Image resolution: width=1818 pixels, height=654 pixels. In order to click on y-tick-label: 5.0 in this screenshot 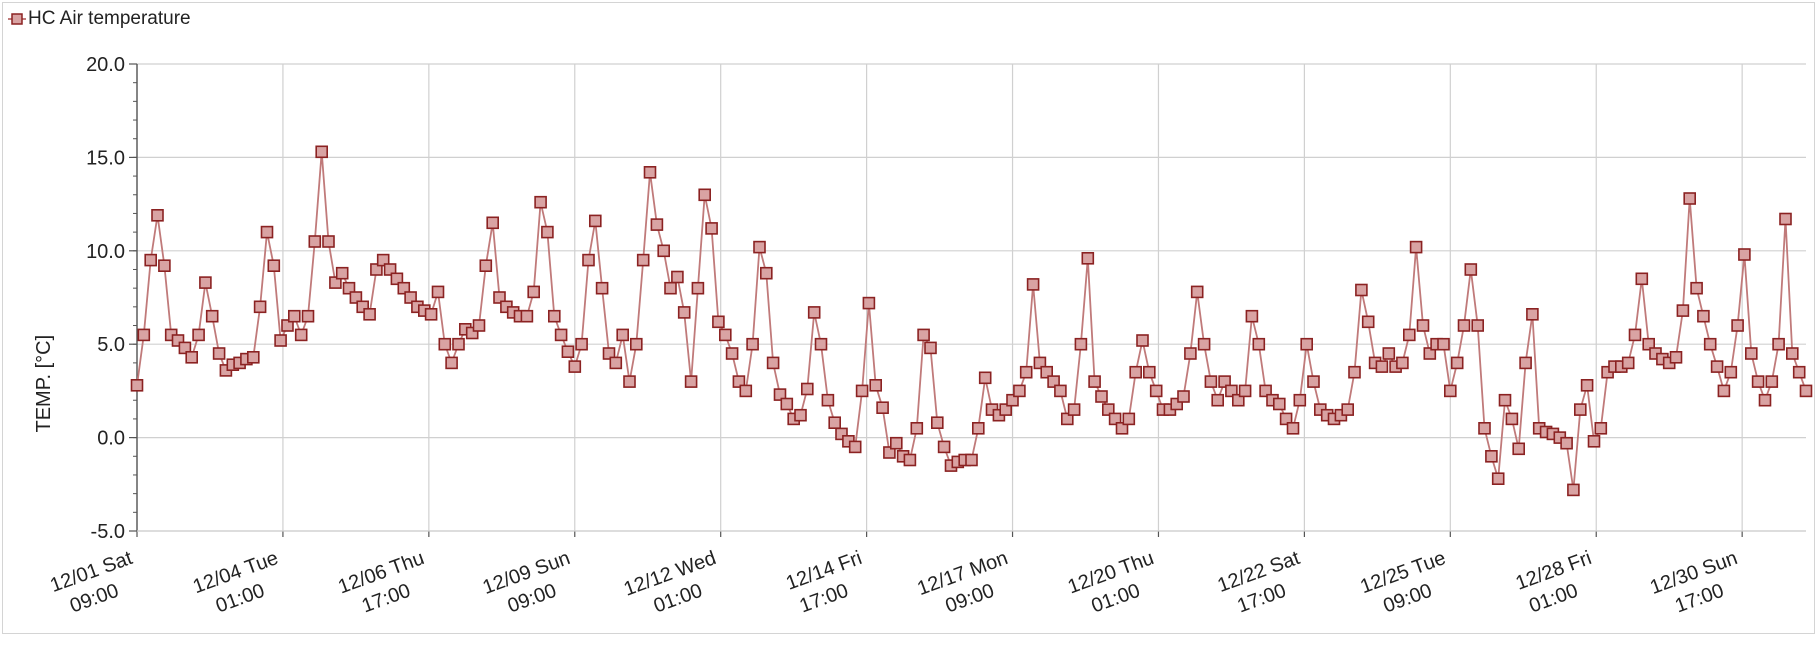, I will do `click(111, 345)`.